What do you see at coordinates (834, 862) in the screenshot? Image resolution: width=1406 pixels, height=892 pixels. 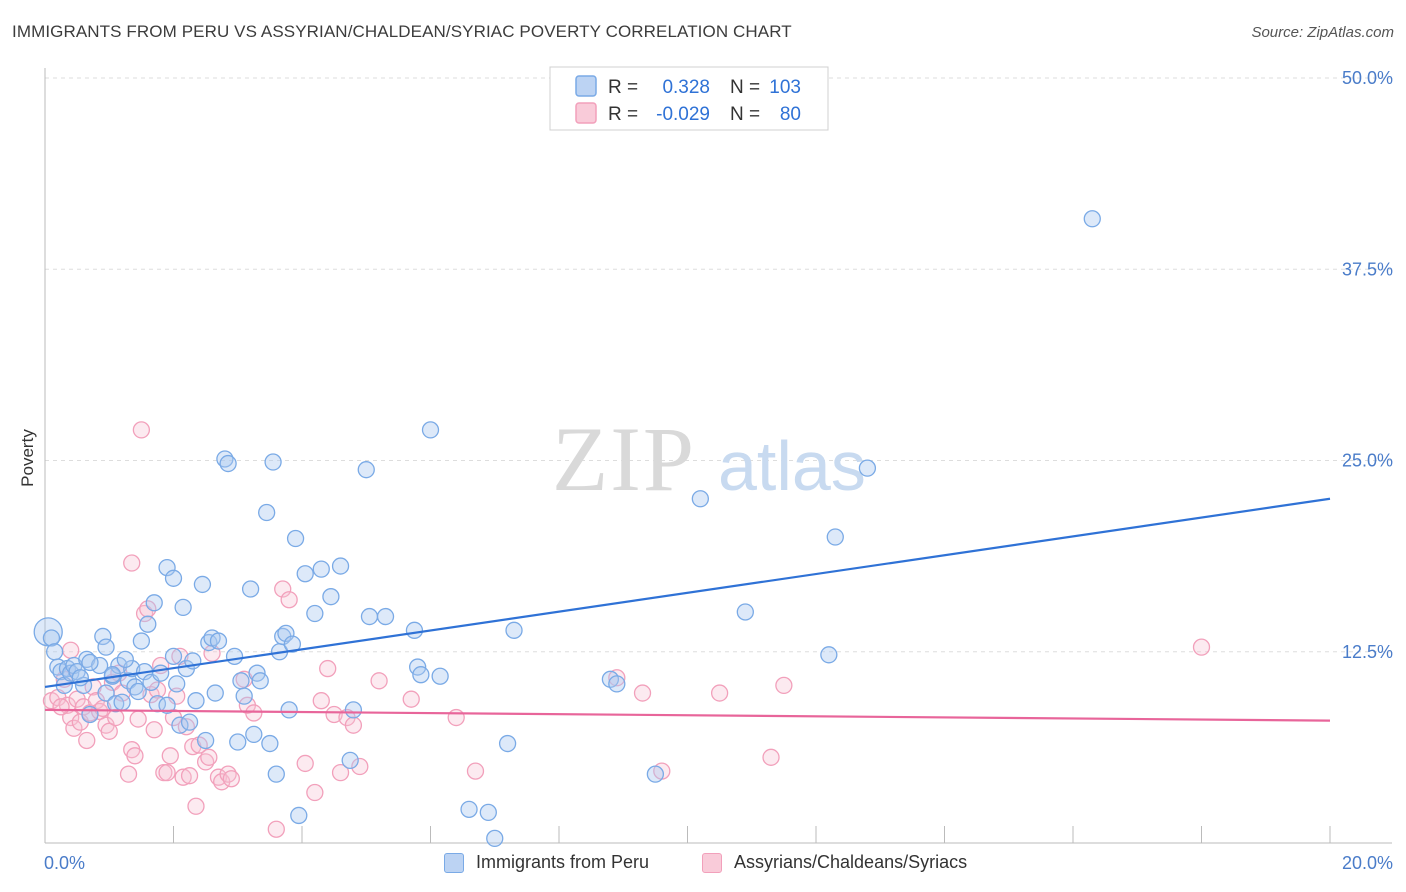 I see `legend-item-assyrians: Assyrians/Chaldeans/Syriacs` at bounding box center [834, 862].